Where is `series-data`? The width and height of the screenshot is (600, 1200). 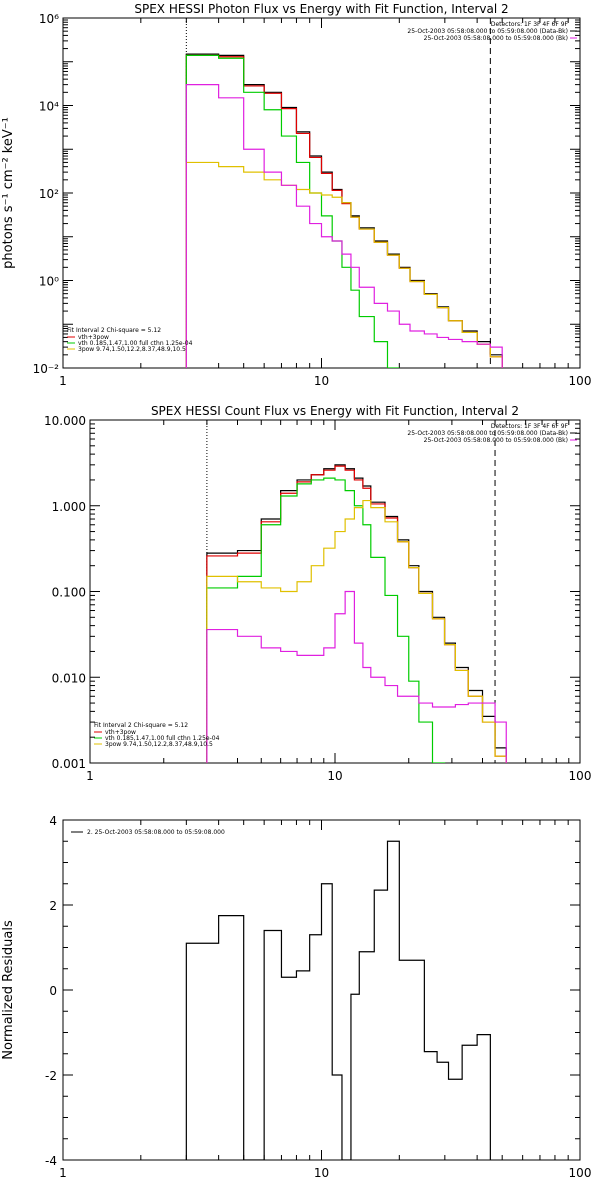 series-data is located at coordinates (356, 613).